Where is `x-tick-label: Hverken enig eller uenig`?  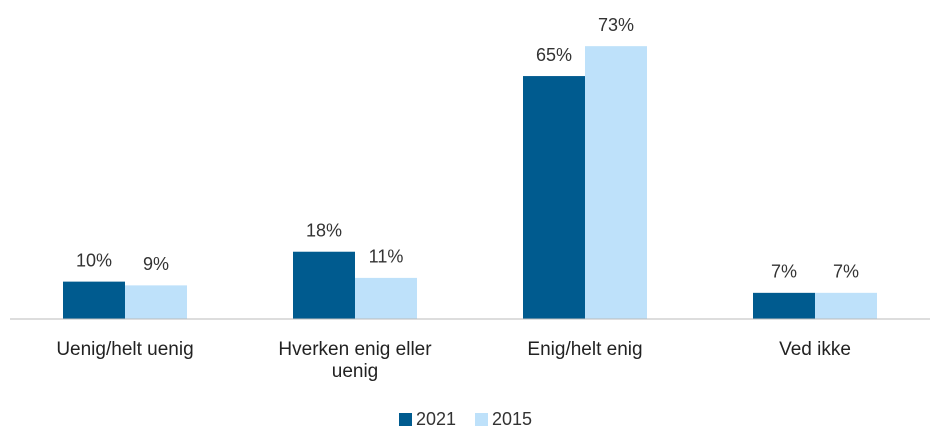
x-tick-label: Hverken enig eller uenig is located at coordinates (355, 360).